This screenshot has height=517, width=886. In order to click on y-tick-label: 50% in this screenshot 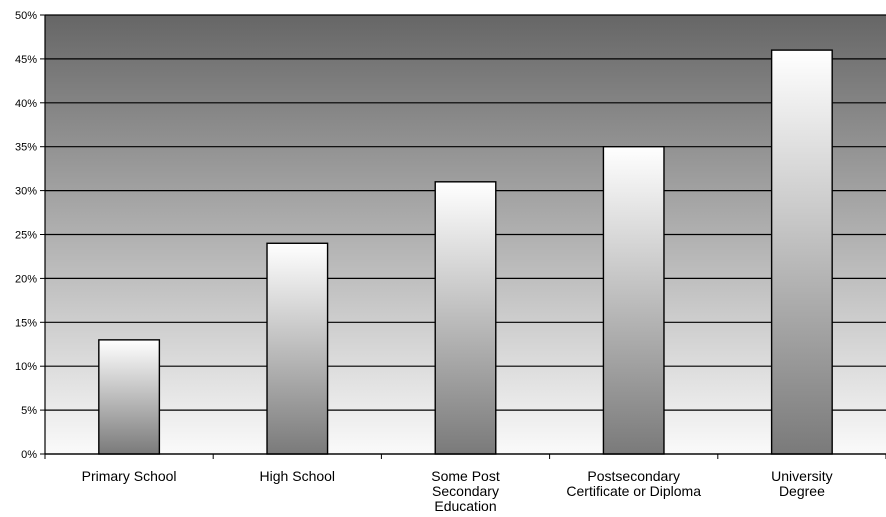, I will do `click(26, 16)`.